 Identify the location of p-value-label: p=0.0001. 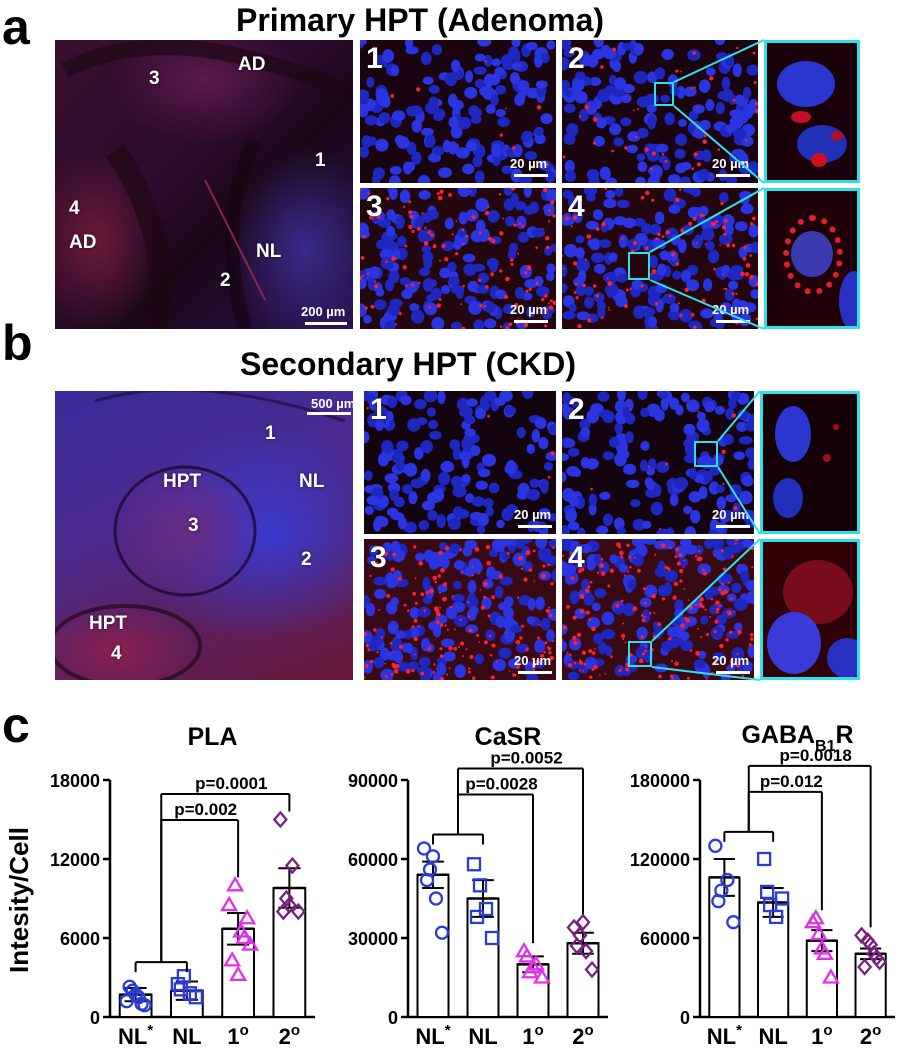
(231, 783).